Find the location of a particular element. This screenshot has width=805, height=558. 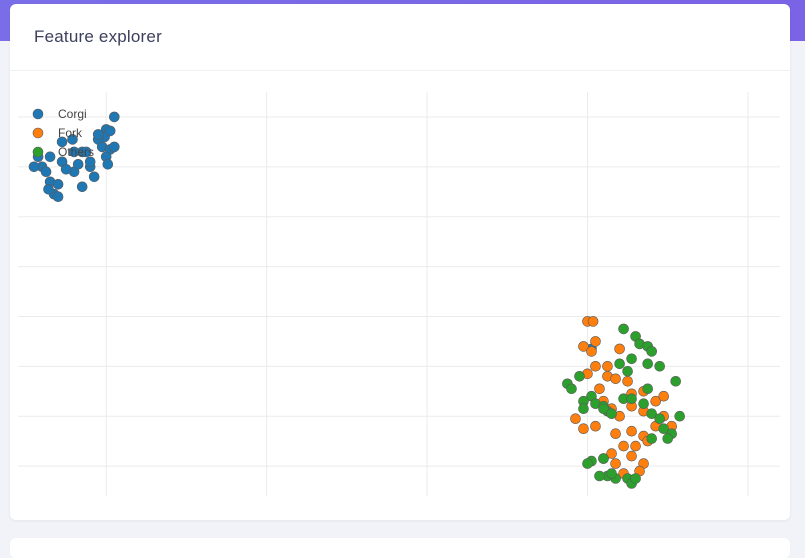

card-header: Feature explorer is located at coordinates (400, 37).